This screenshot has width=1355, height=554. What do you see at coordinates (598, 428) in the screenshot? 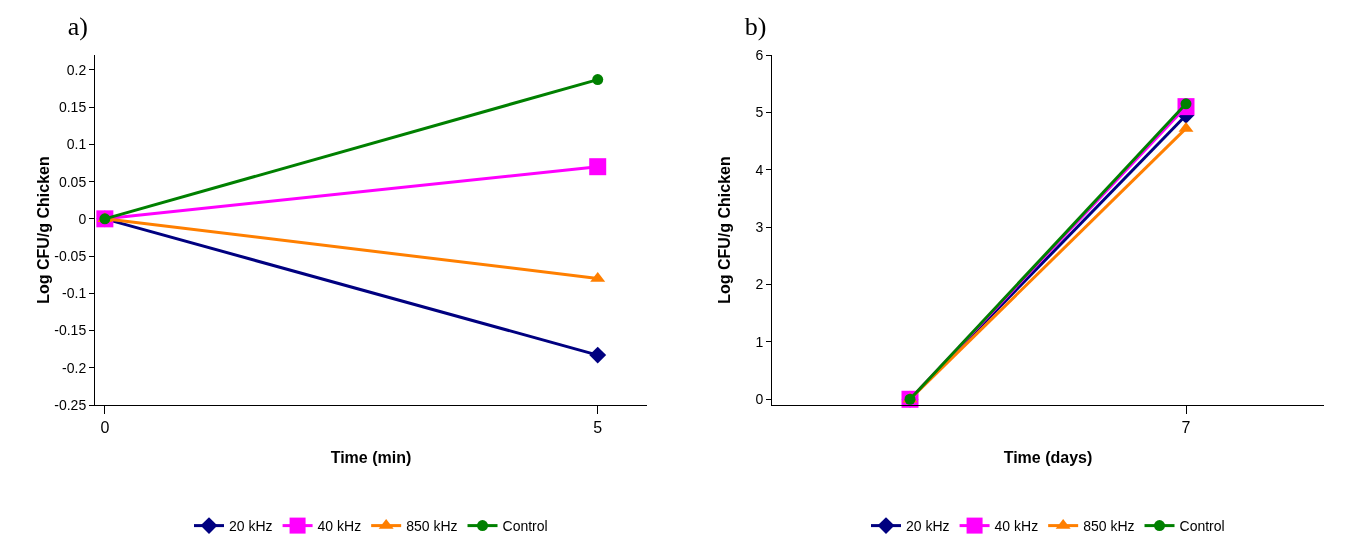
I see `x-tick-label: 5` at bounding box center [598, 428].